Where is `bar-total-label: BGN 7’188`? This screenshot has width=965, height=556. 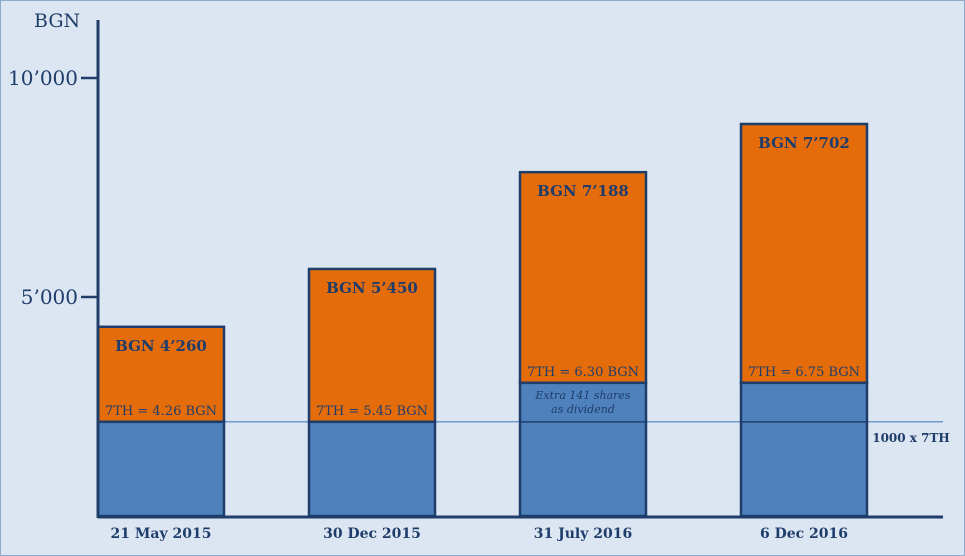
bar-total-label: BGN 7’188 is located at coordinates (583, 191).